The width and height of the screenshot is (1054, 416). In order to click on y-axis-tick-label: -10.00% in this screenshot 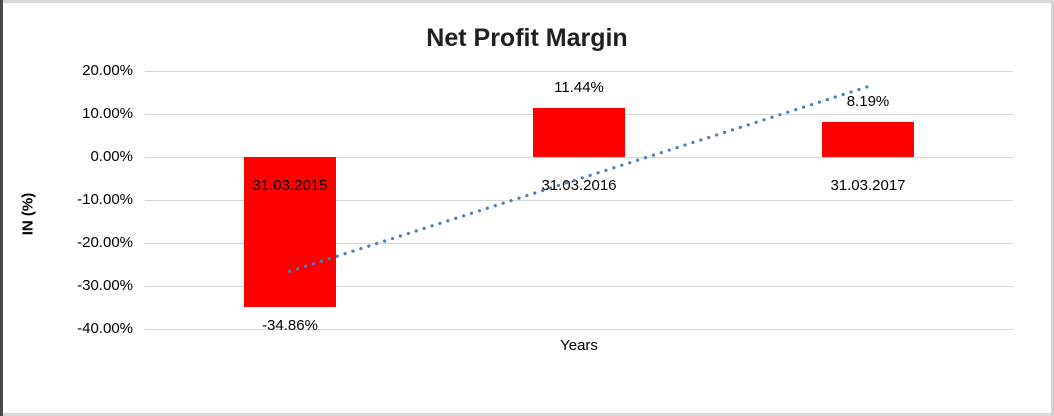, I will do `click(105, 199)`.